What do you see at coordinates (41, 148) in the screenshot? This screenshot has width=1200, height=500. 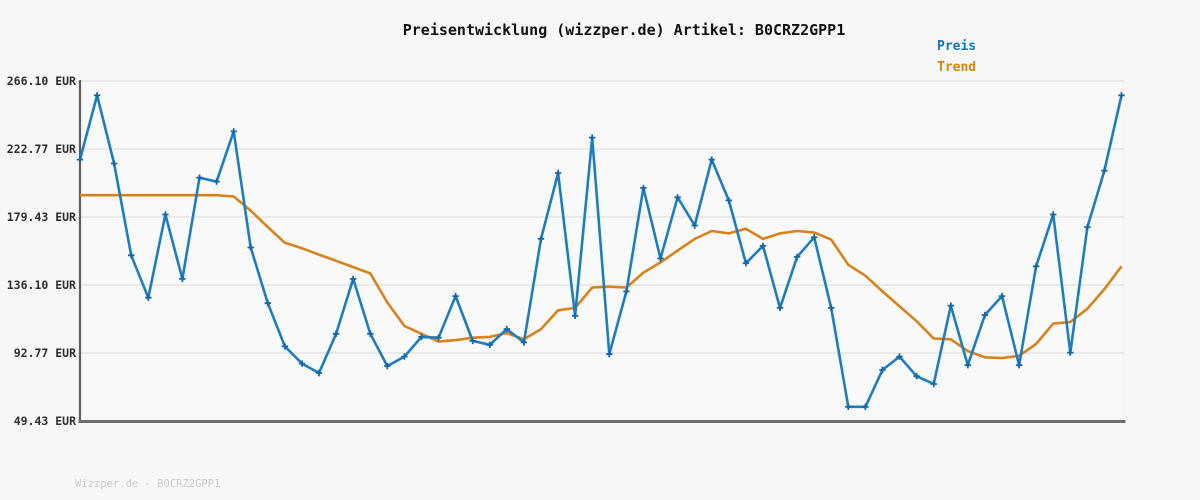 I see `y-axis-label: 222.77 EUR` at bounding box center [41, 148].